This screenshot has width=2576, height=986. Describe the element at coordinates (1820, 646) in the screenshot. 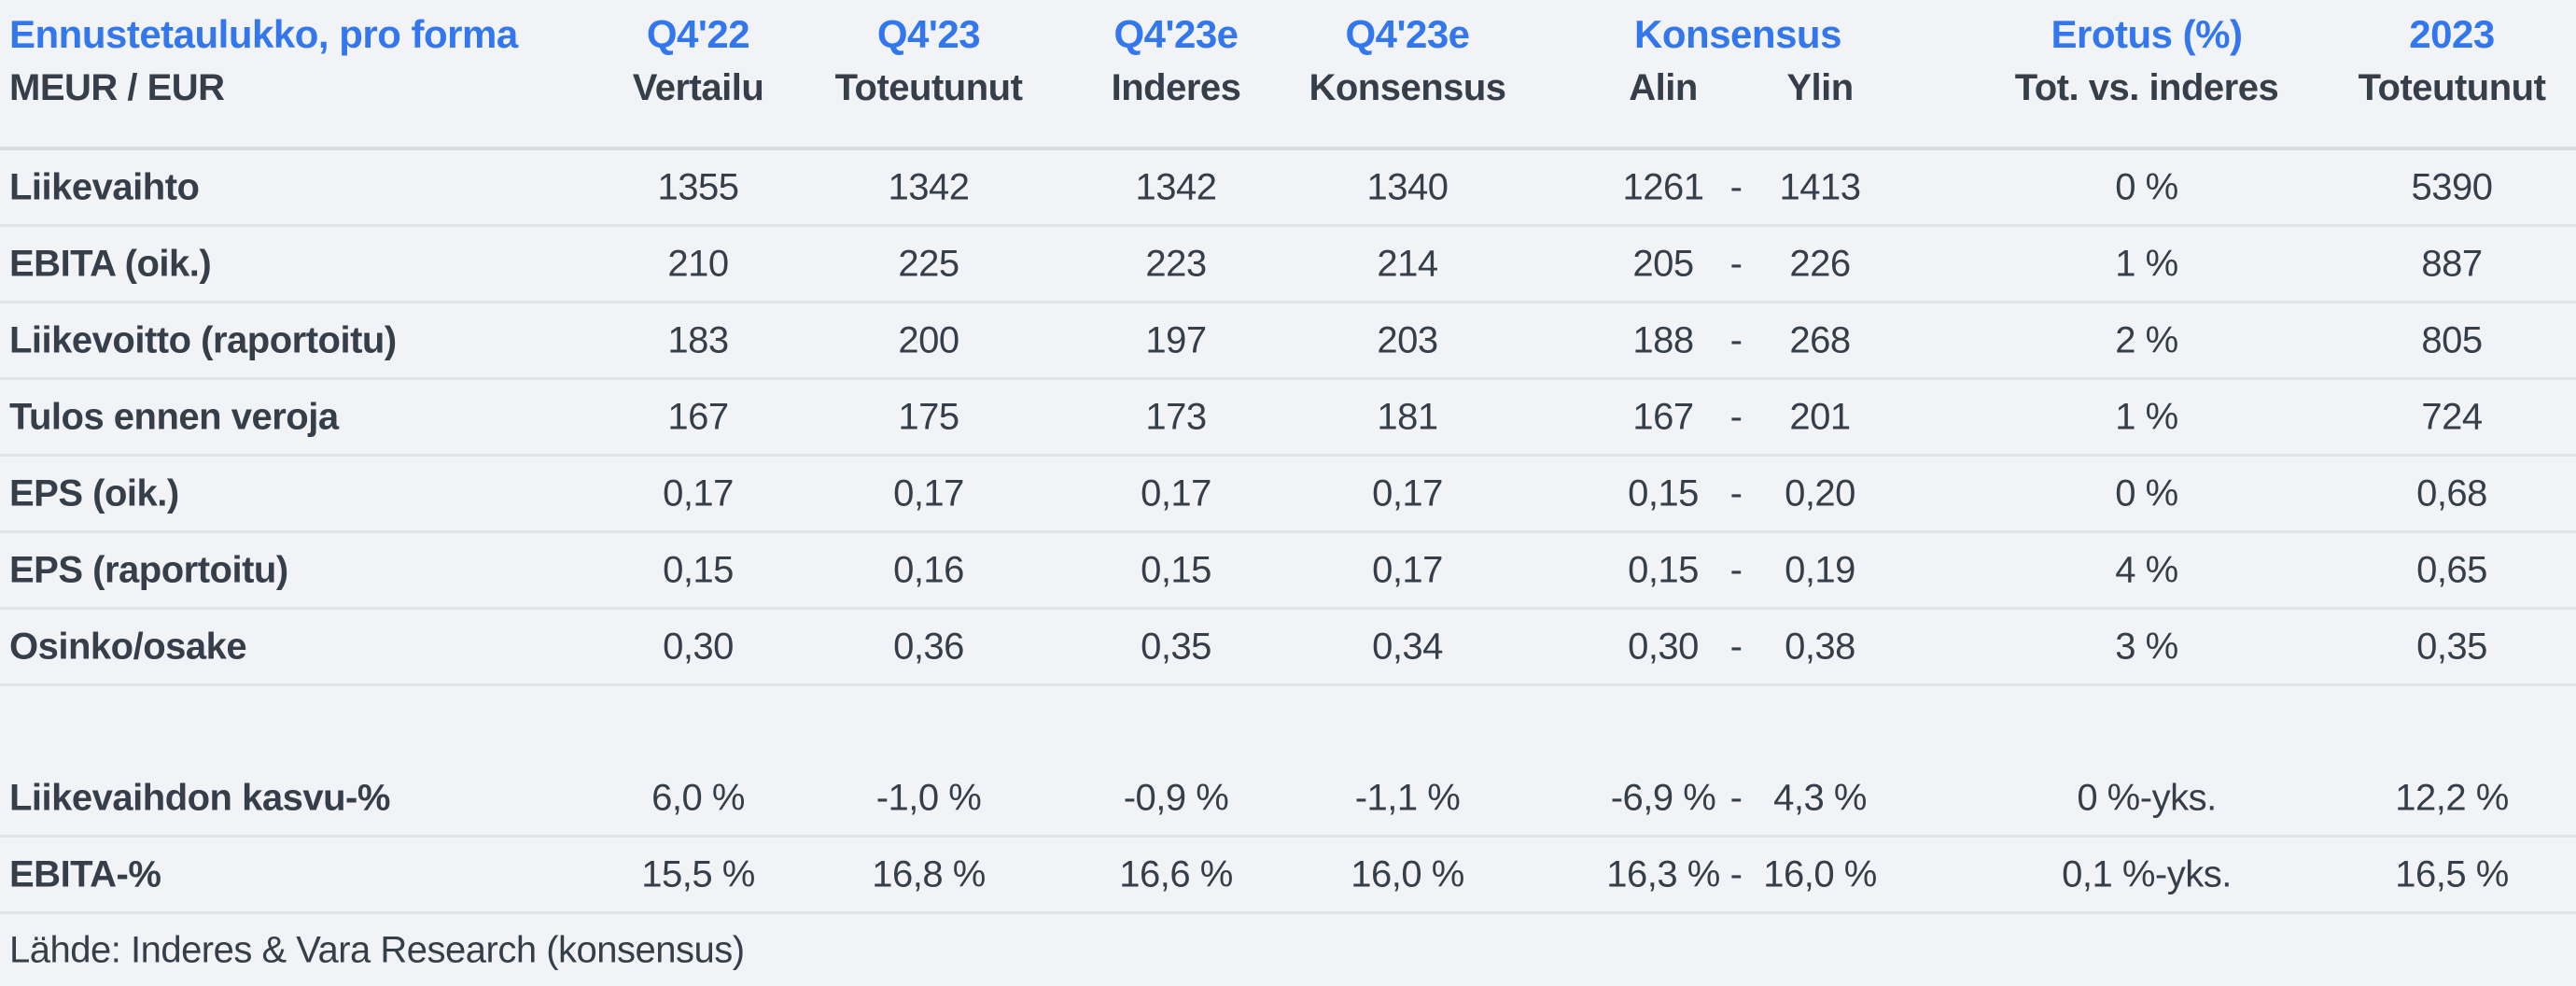

I see `cell-ylin: 0,38` at that location.